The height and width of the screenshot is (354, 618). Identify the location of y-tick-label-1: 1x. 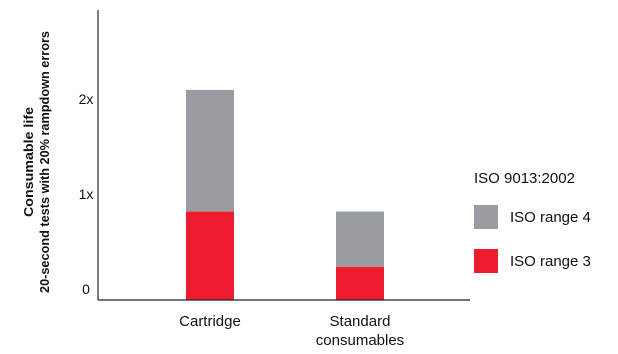
(86, 194).